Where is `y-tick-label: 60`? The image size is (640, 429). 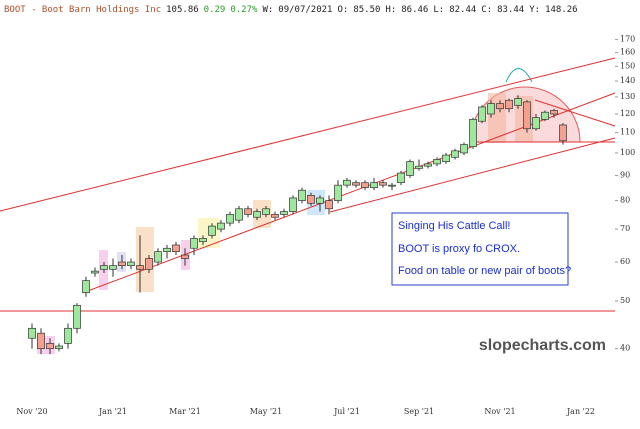 y-tick-label: 60 is located at coordinates (625, 261).